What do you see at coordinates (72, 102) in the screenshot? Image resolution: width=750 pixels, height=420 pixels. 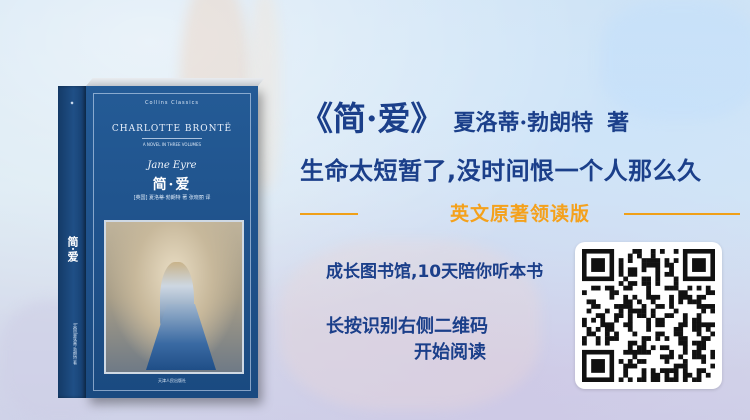 I see `spine-logo: ◆` at bounding box center [72, 102].